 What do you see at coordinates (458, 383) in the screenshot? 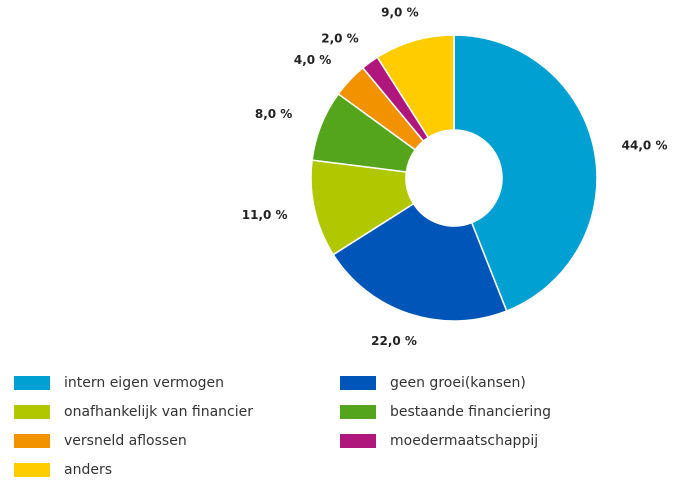
I see `legend-label: geen groei(kansen)` at bounding box center [458, 383].